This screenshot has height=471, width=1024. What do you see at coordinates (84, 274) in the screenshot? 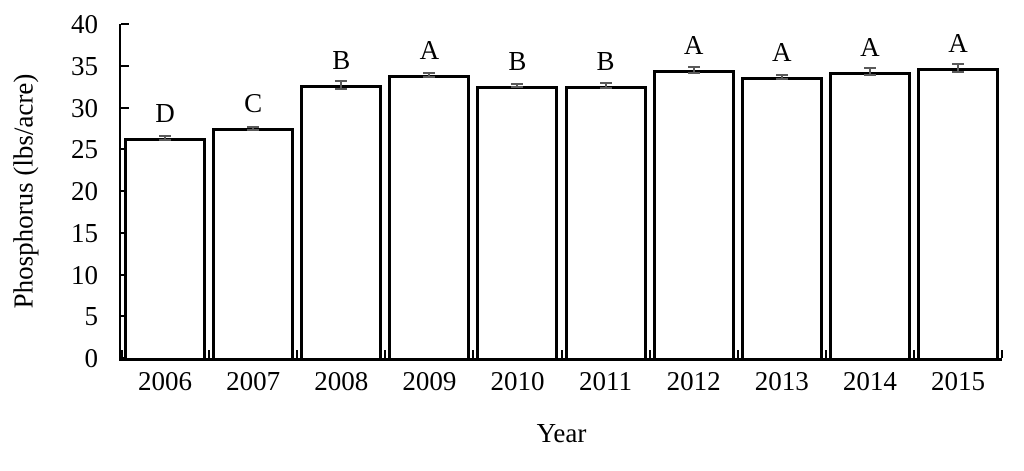
I see `y-tick-label: 10` at bounding box center [84, 274].